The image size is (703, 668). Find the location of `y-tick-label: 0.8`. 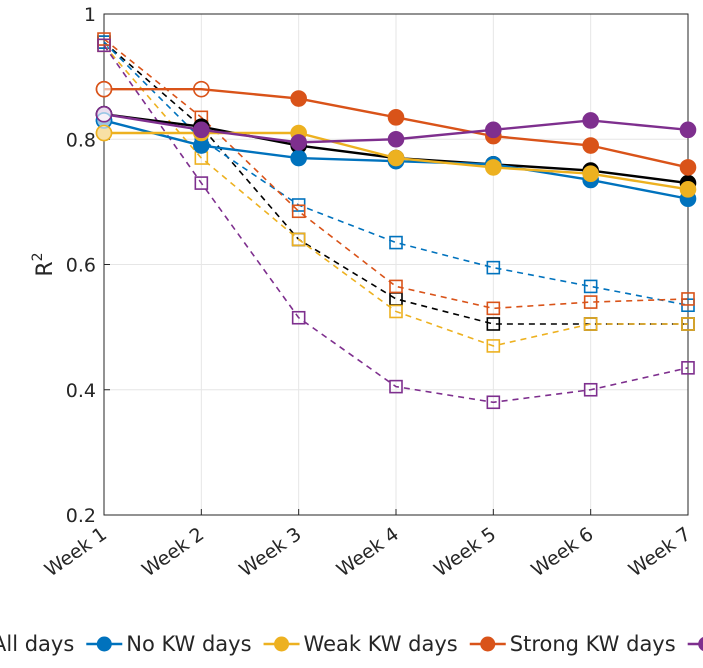

y-tick-label: 0.8 is located at coordinates (81, 140).